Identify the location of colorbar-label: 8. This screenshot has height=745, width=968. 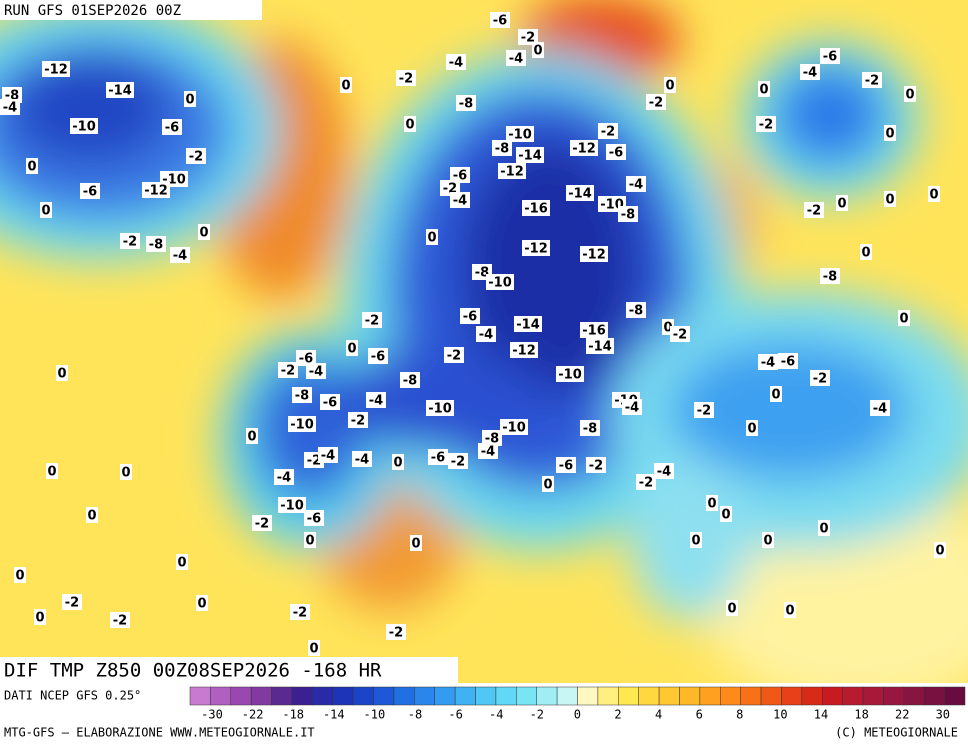
(739, 715).